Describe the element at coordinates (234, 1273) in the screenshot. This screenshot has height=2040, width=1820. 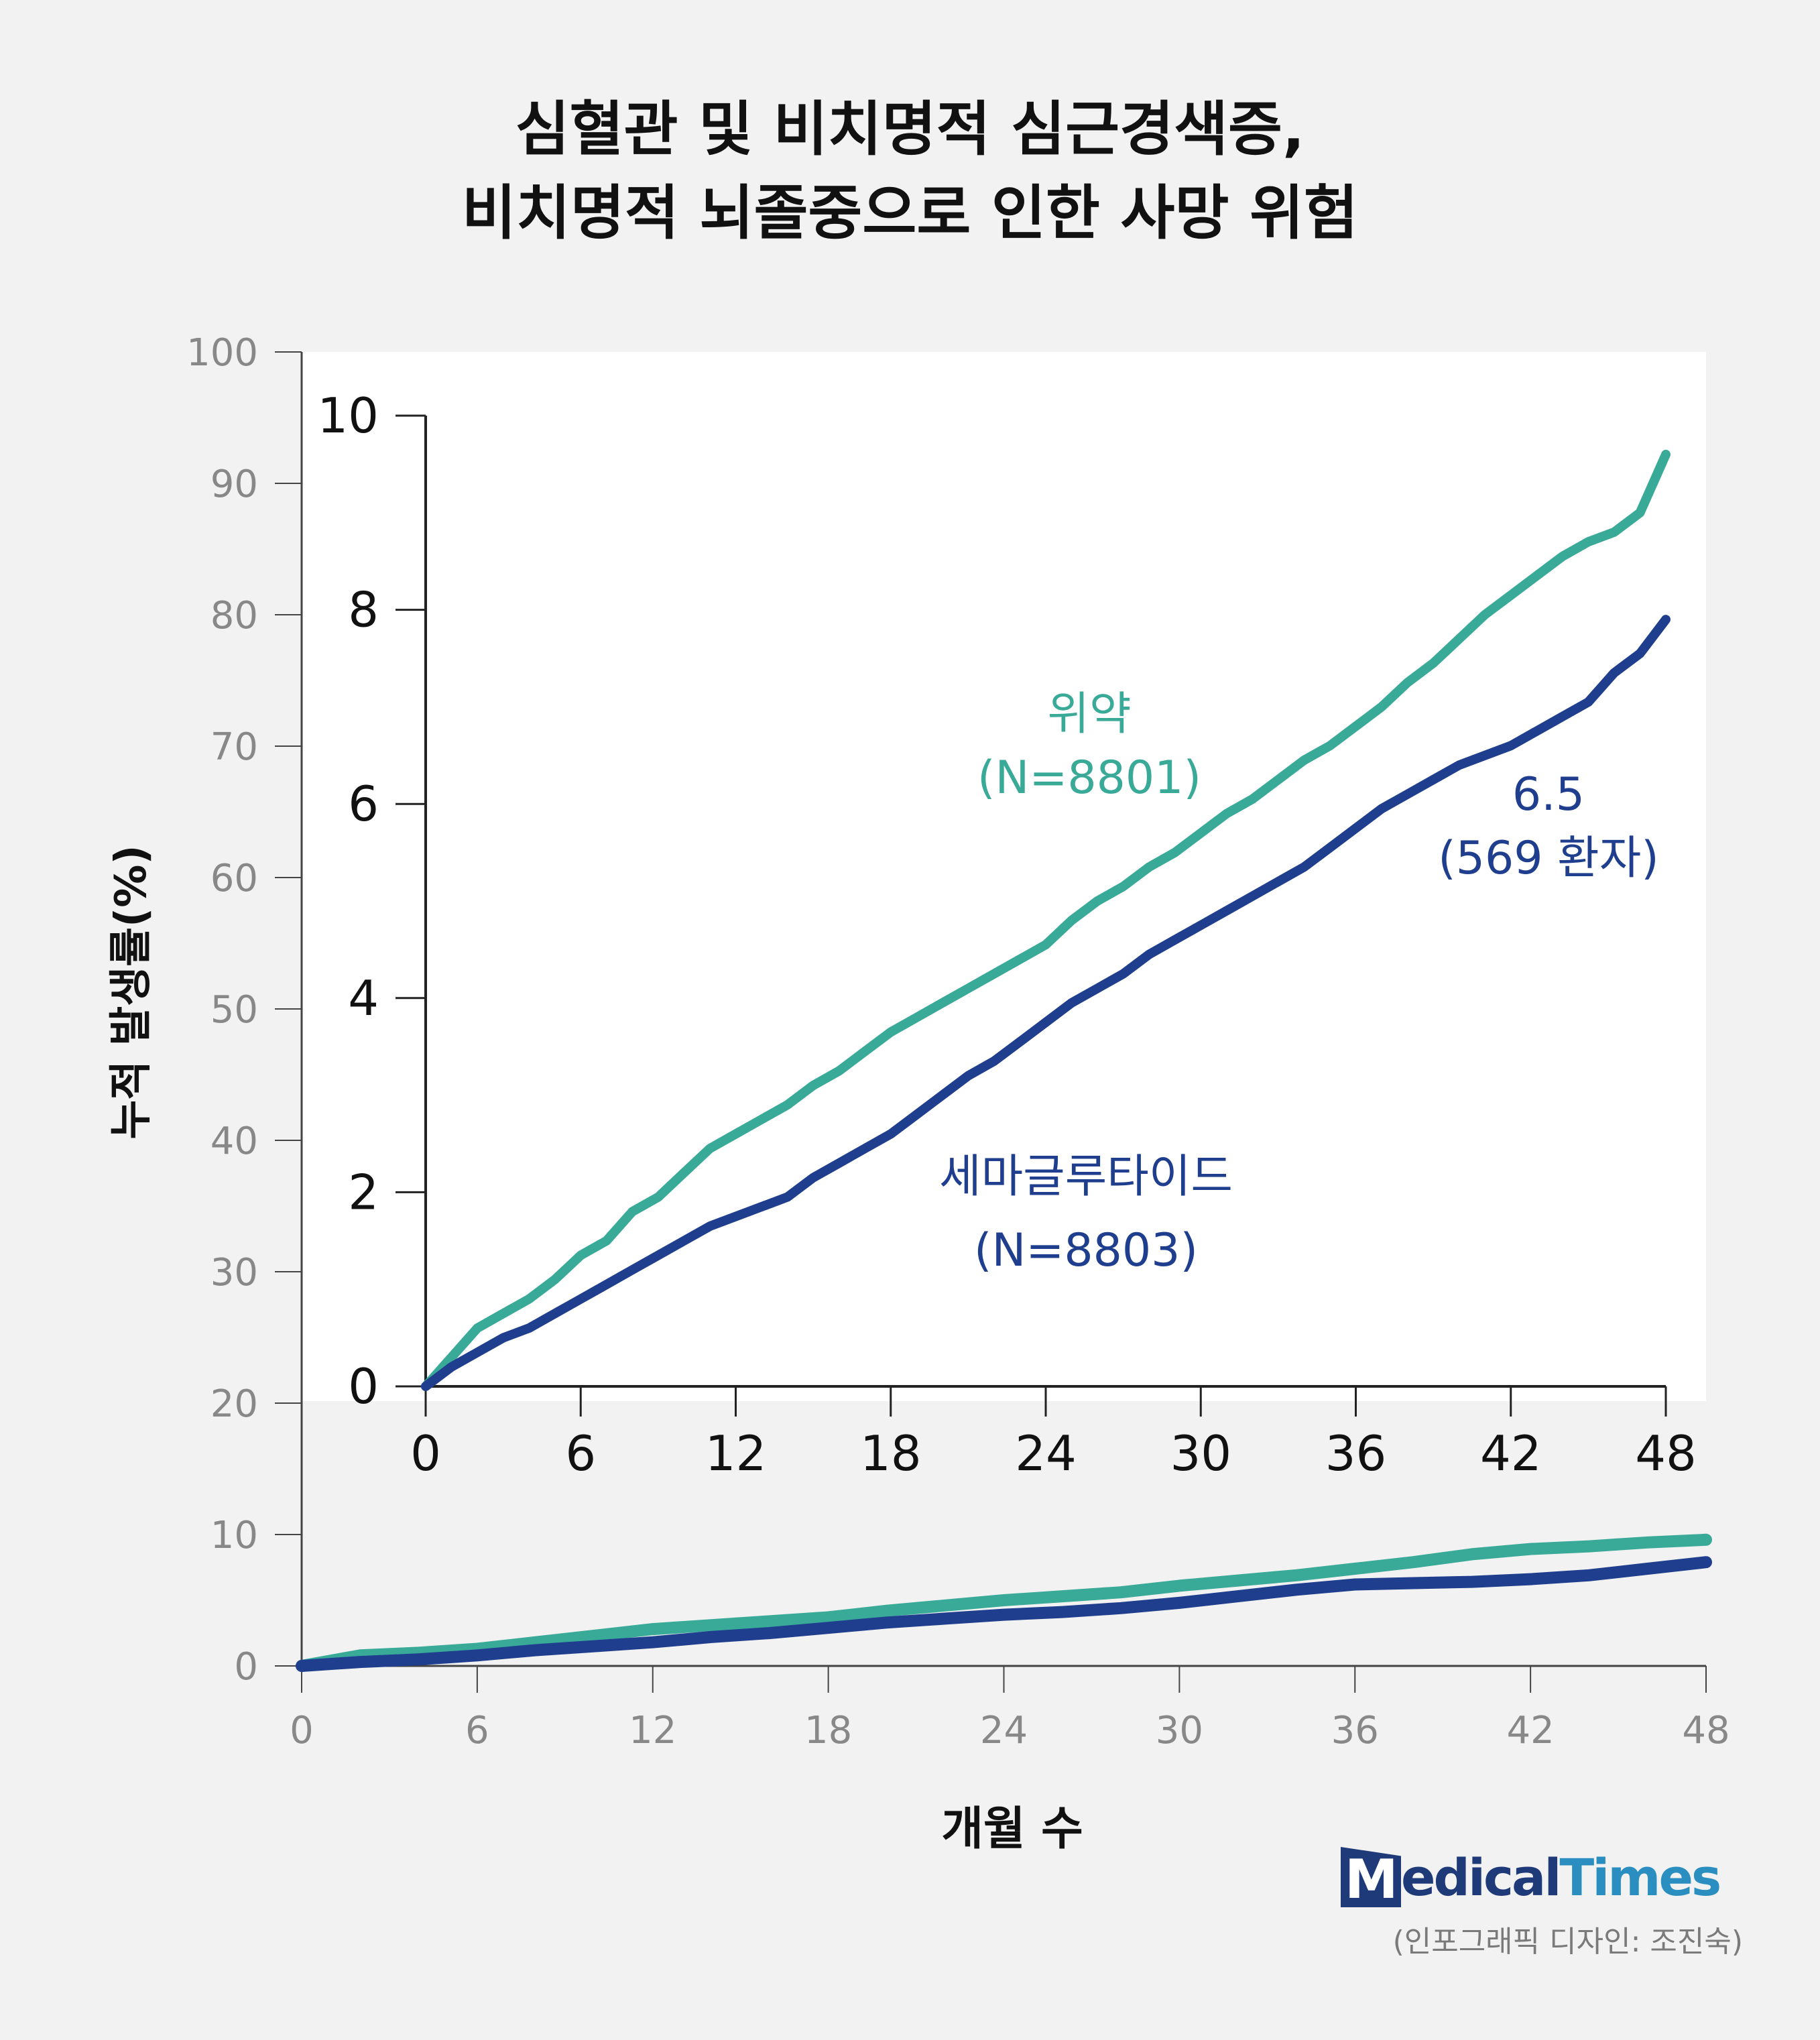
I see `outer-y-tick-label: 30` at that location.